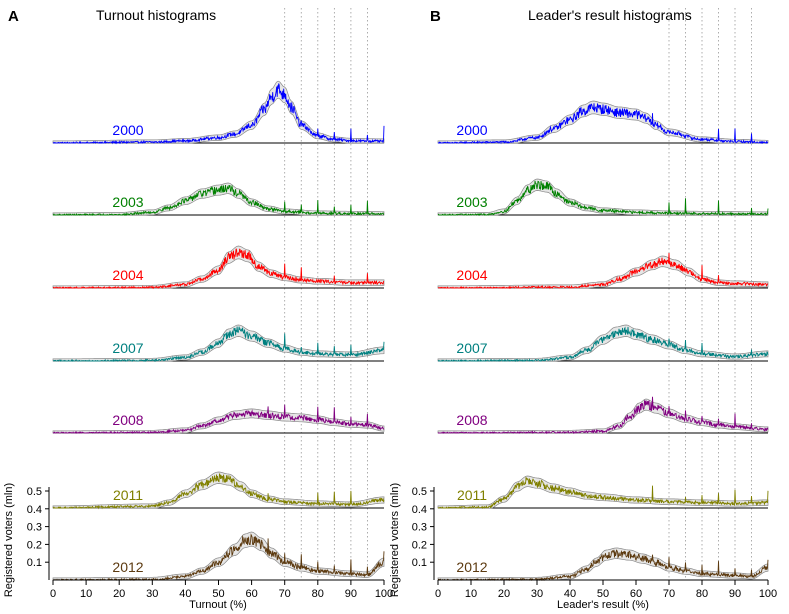  What do you see at coordinates (603, 605) in the screenshot?
I see `panel-b-x-axis-label: Leader's result (%)` at bounding box center [603, 605].